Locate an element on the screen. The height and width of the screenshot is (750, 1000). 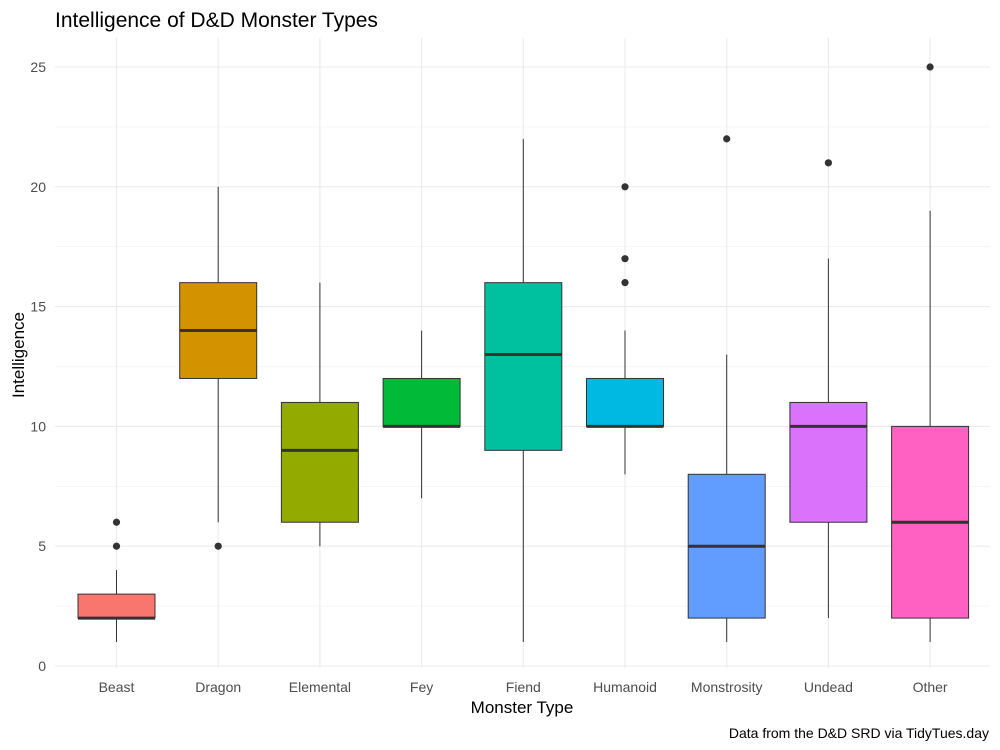
x-tick-label: Undead is located at coordinates (828, 687).